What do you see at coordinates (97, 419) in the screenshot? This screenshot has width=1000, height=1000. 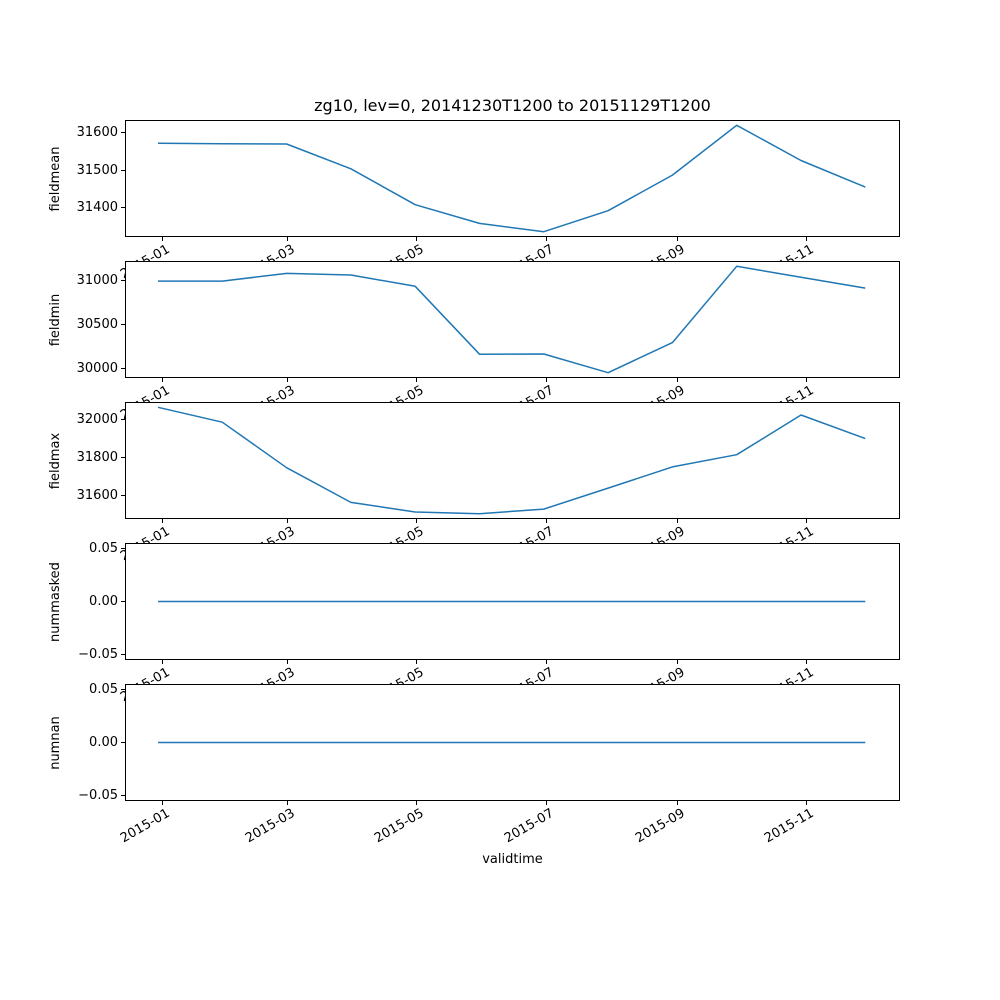 I see `y-tick-label: 32000` at bounding box center [97, 419].